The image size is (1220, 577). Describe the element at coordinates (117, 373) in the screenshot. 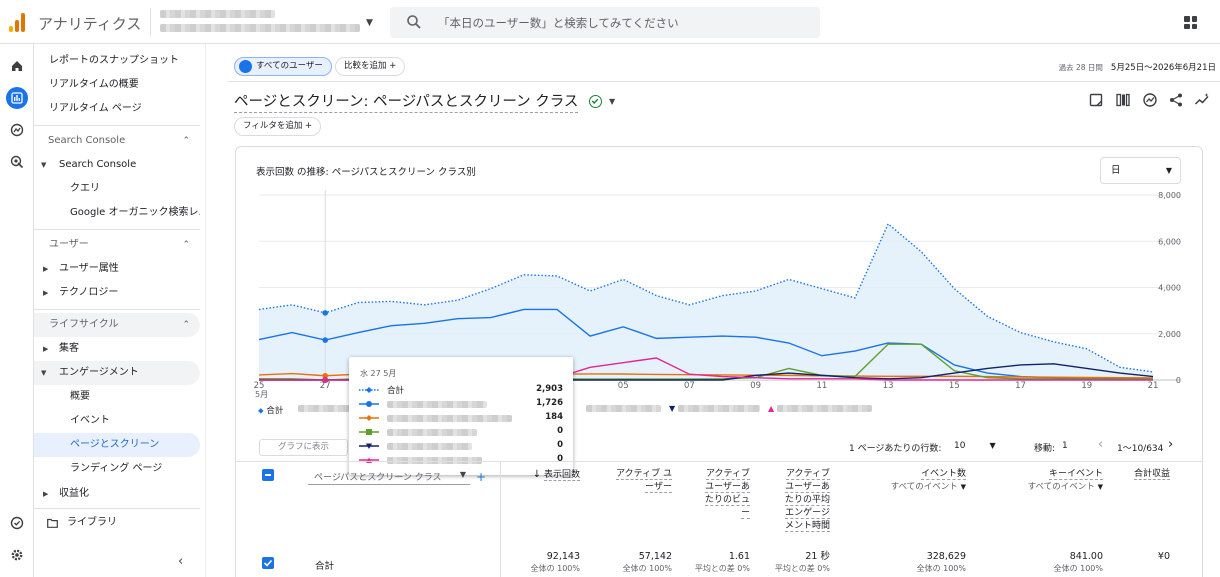

I see `sidebar-item-engagement: ▼ エンゲージメント` at that location.